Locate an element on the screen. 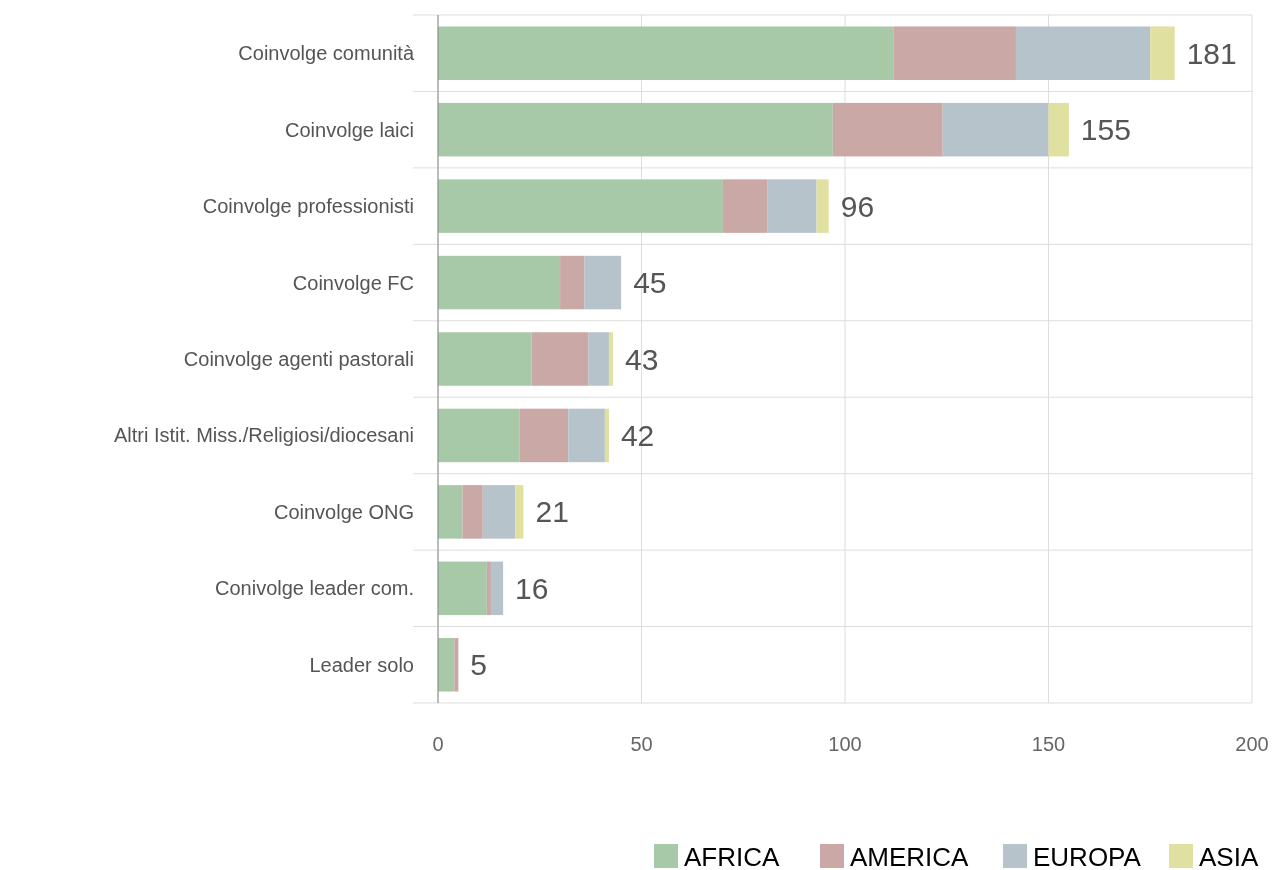 This screenshot has width=1277, height=870. total-label: 16 is located at coordinates (532, 588).